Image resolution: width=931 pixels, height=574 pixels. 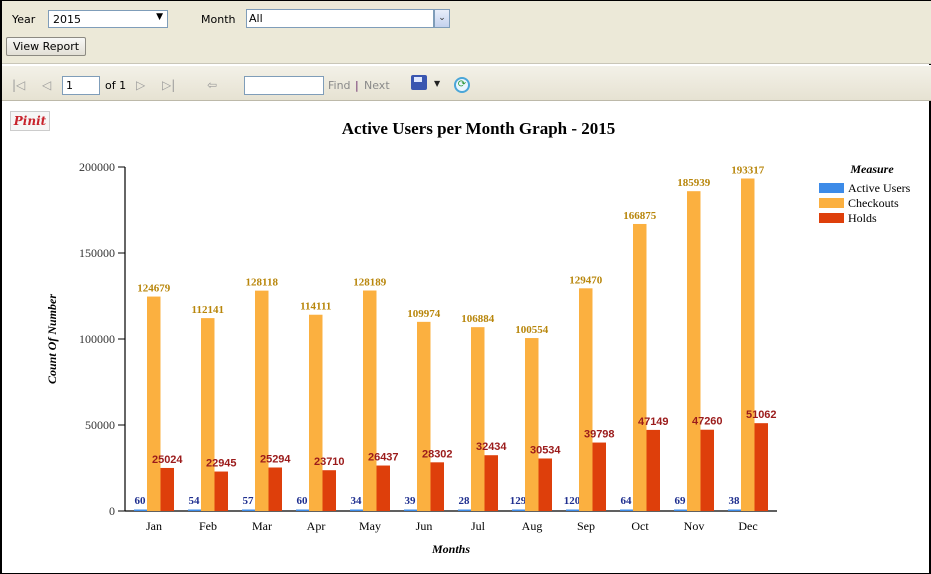 I want to click on page-number-input: 1, so click(x=81, y=85).